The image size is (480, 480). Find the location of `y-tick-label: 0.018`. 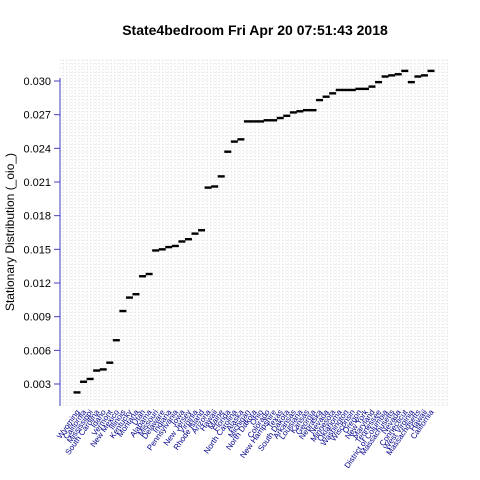

y-tick-label: 0.018 is located at coordinates (37, 217).